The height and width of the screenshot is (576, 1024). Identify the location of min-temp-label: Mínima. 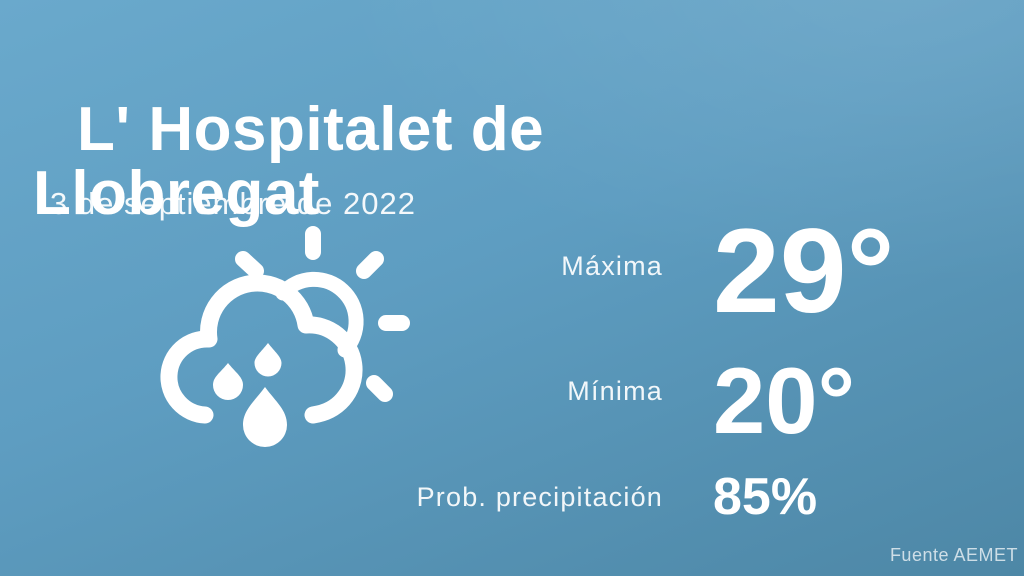
(615, 391).